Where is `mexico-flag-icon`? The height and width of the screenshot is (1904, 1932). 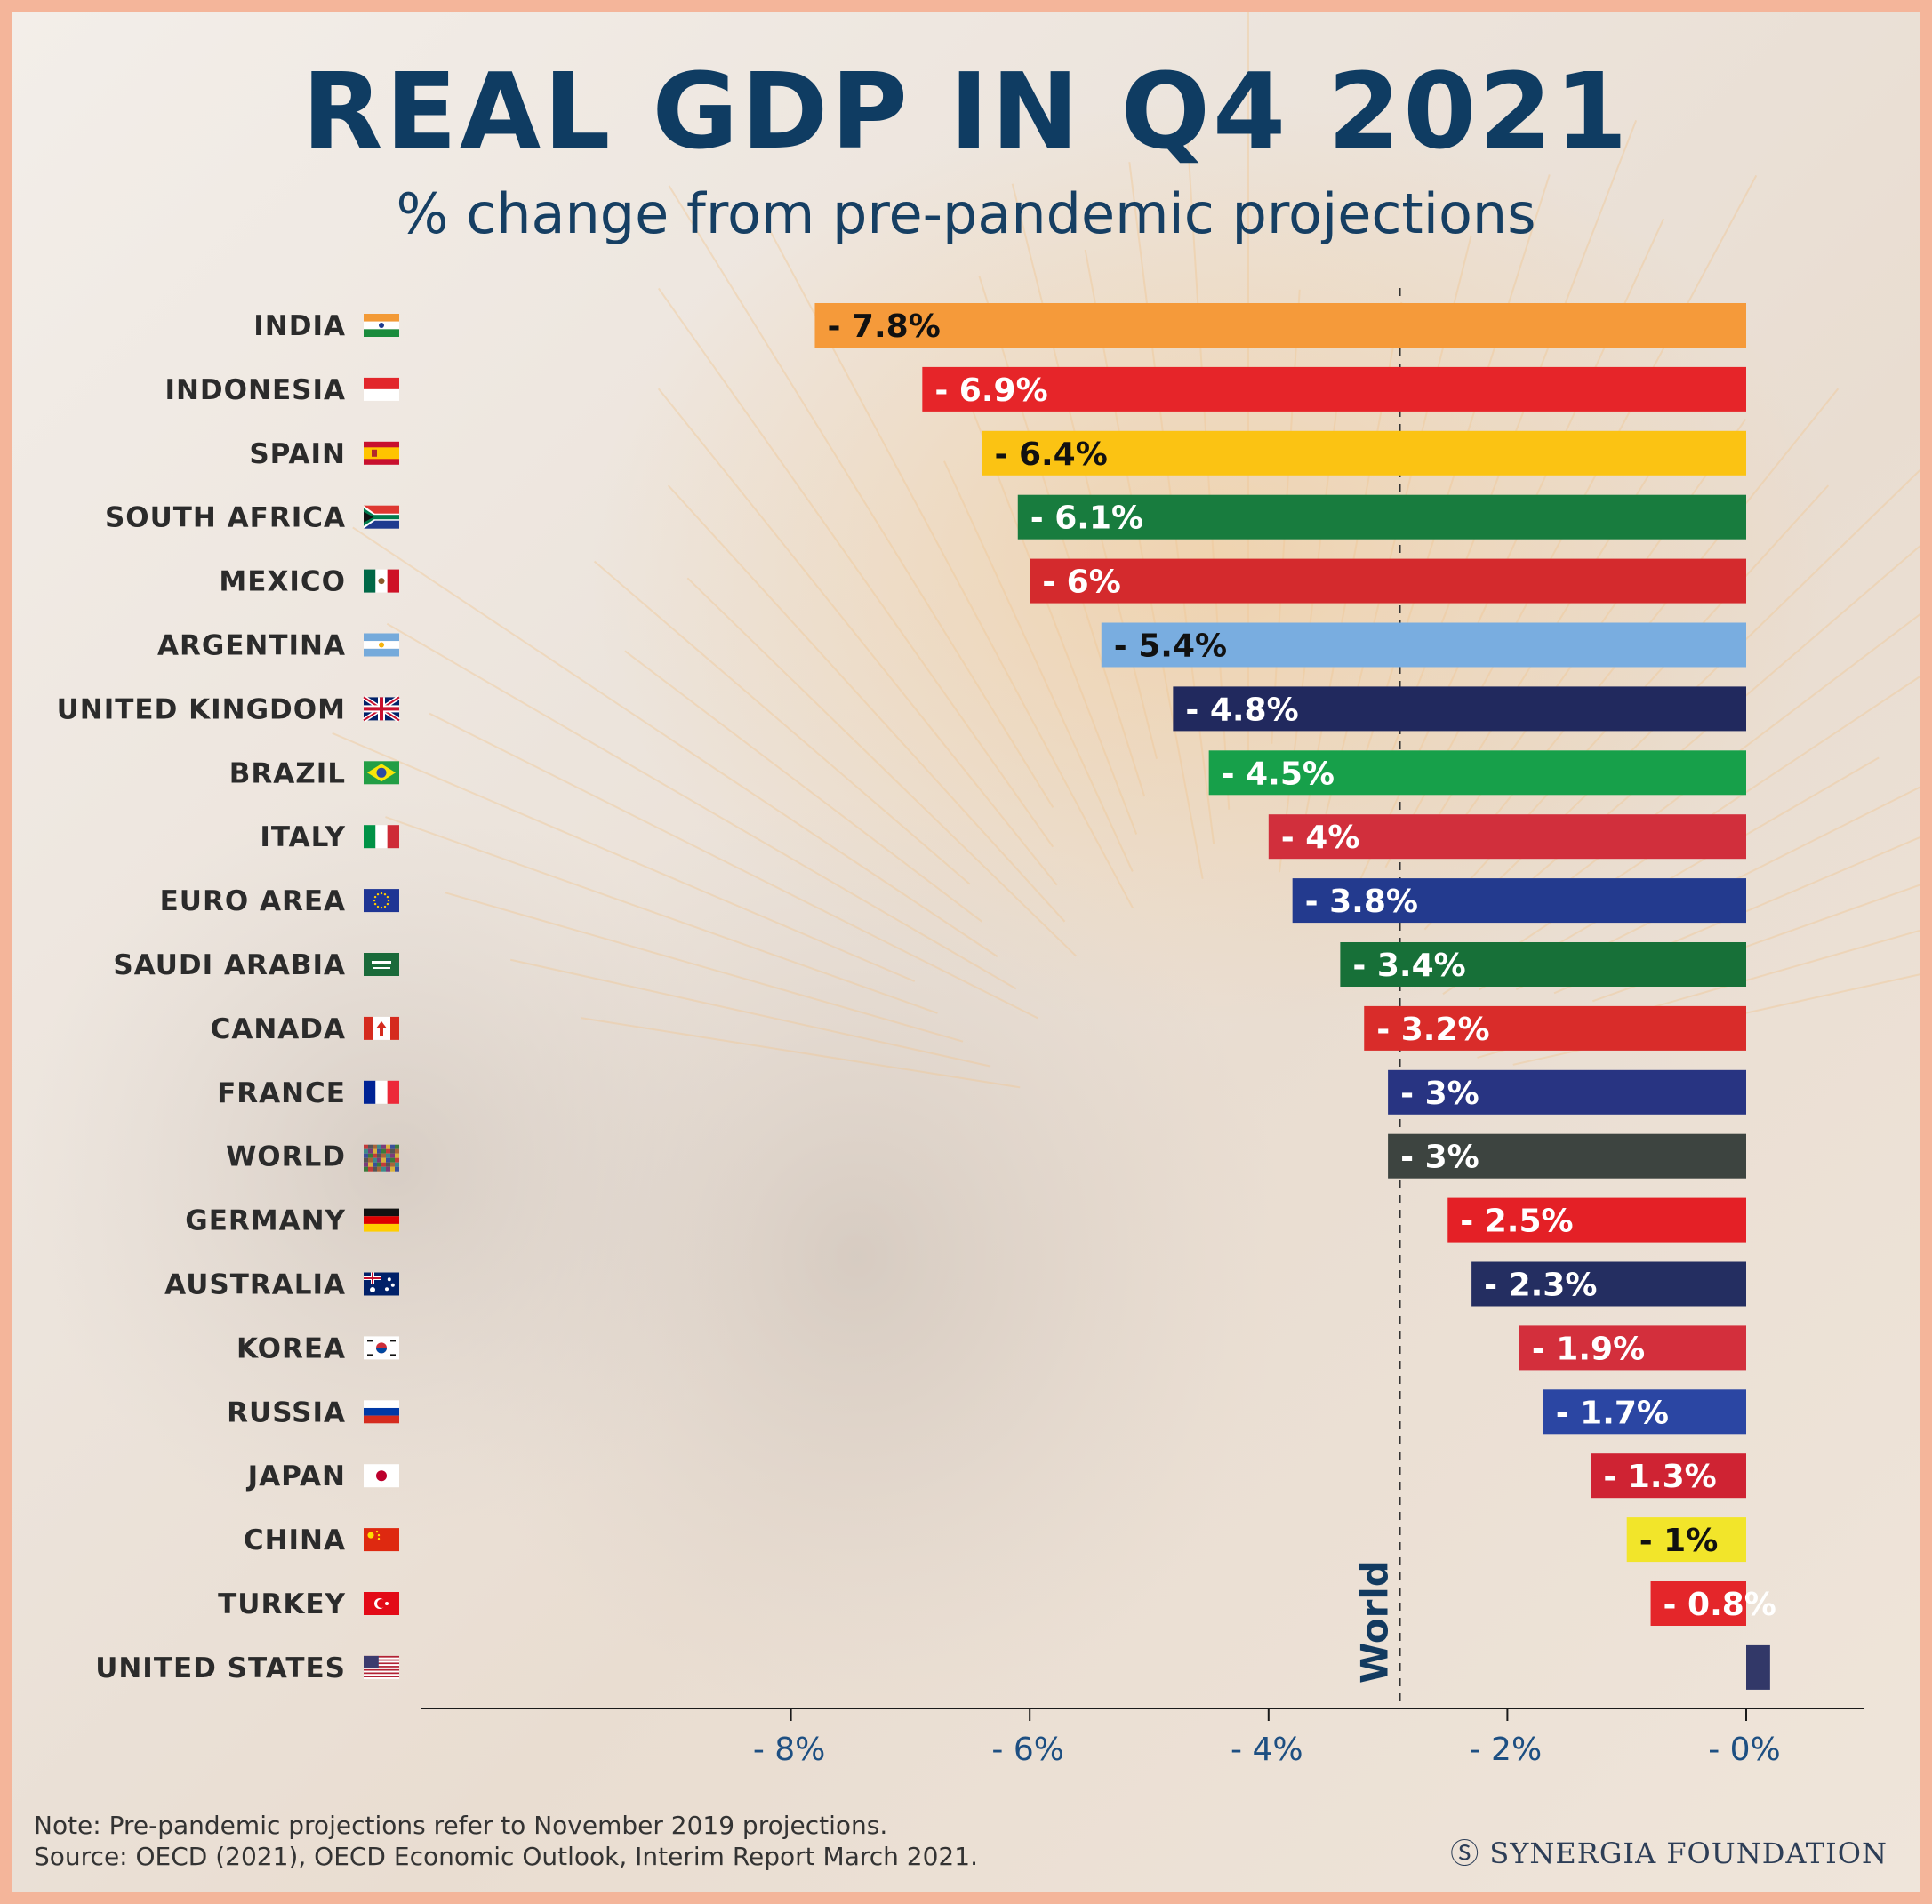
mexico-flag-icon is located at coordinates (382, 581).